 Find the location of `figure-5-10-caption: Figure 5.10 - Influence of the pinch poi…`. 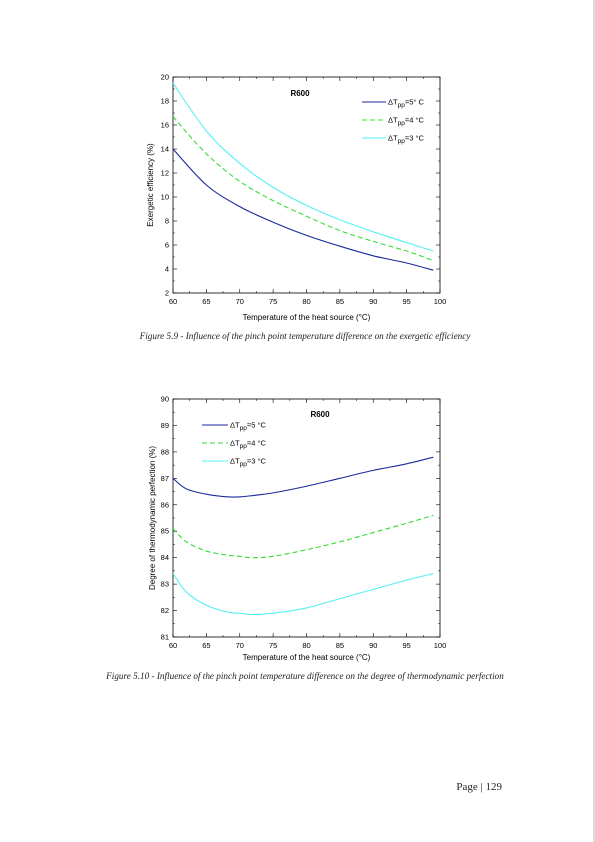

figure-5-10-caption: Figure 5.10 - Influence of the pinch poi… is located at coordinates (305, 676).